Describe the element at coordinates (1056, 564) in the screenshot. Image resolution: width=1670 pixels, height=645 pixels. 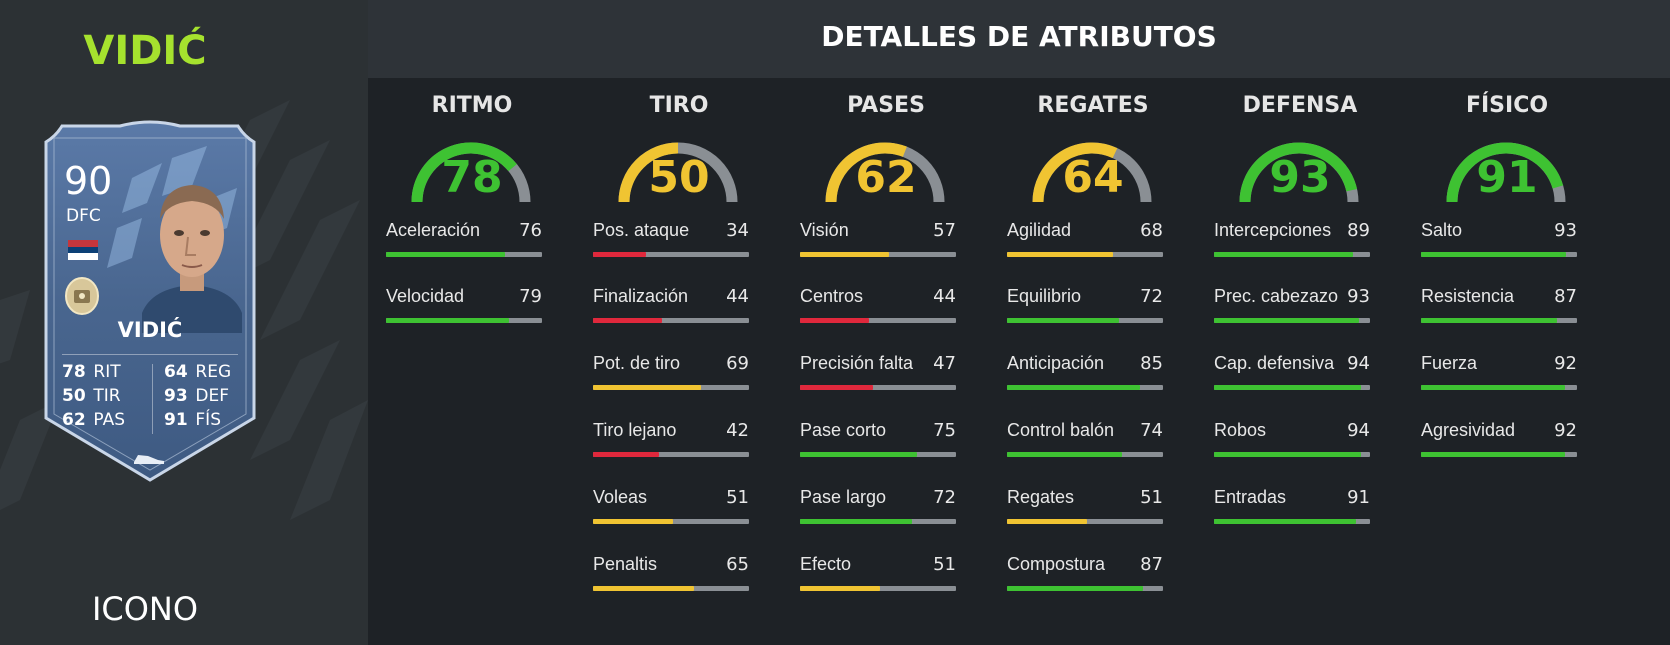
I see `attribute-name: Compostura` at that location.